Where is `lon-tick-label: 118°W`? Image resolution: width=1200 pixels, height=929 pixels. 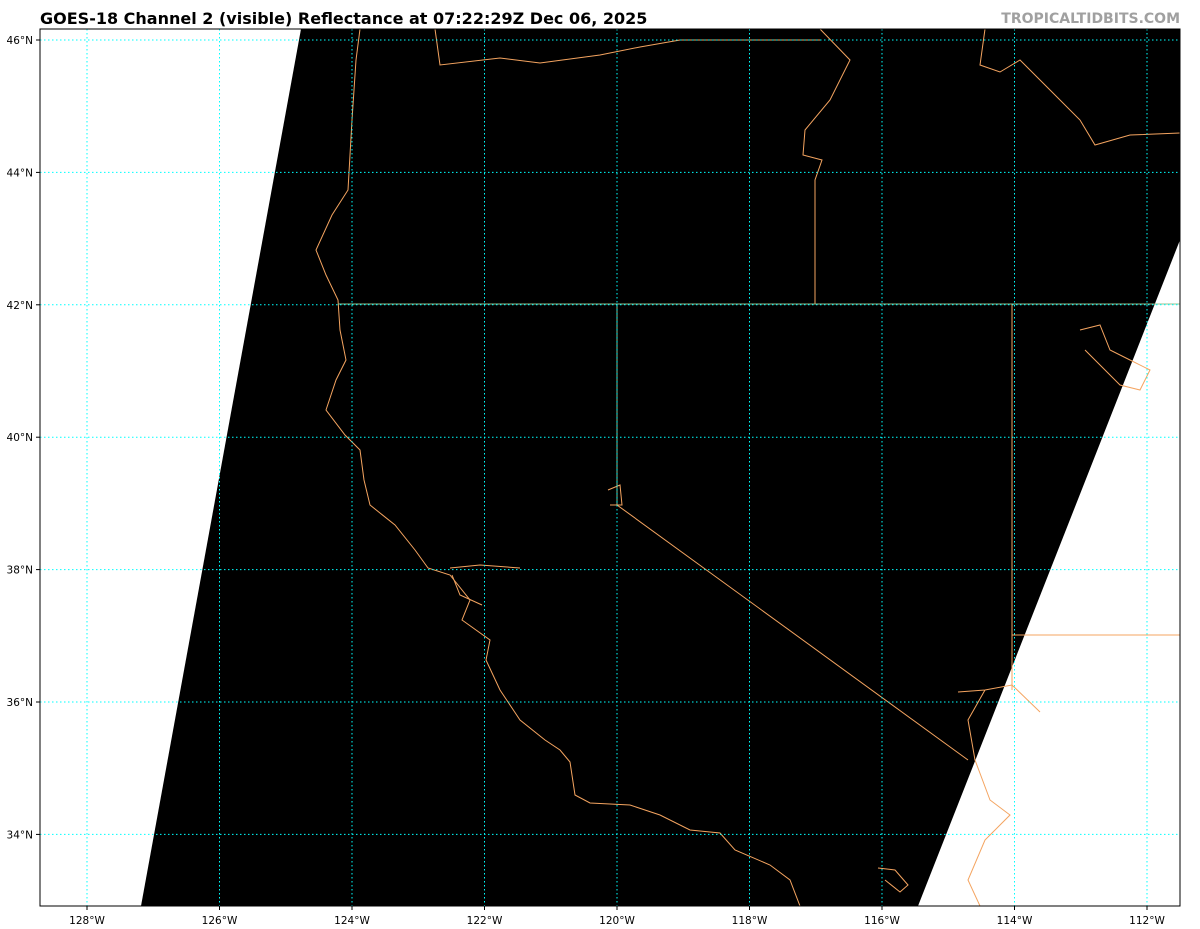
lon-tick-label: 118°W is located at coordinates (750, 921).